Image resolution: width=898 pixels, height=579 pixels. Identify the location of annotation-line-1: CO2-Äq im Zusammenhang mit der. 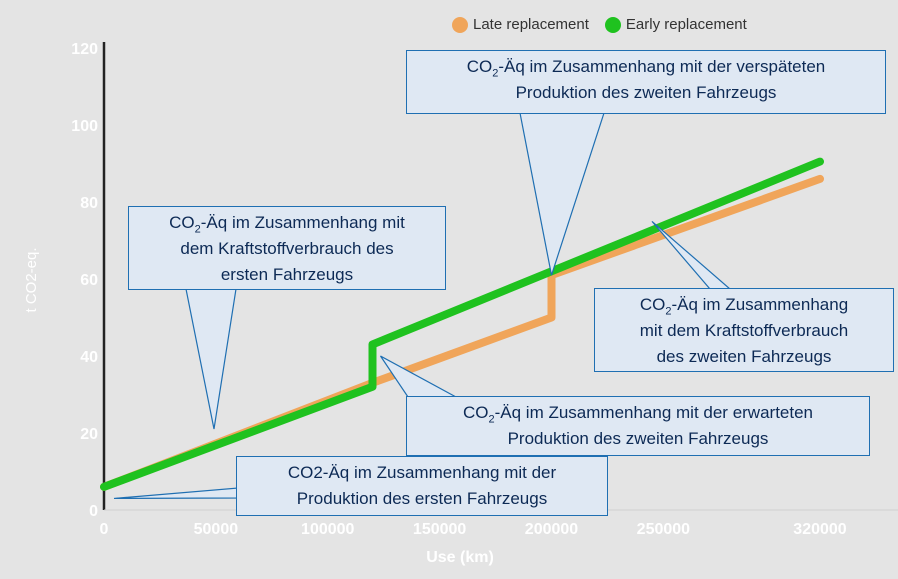
(422, 472).